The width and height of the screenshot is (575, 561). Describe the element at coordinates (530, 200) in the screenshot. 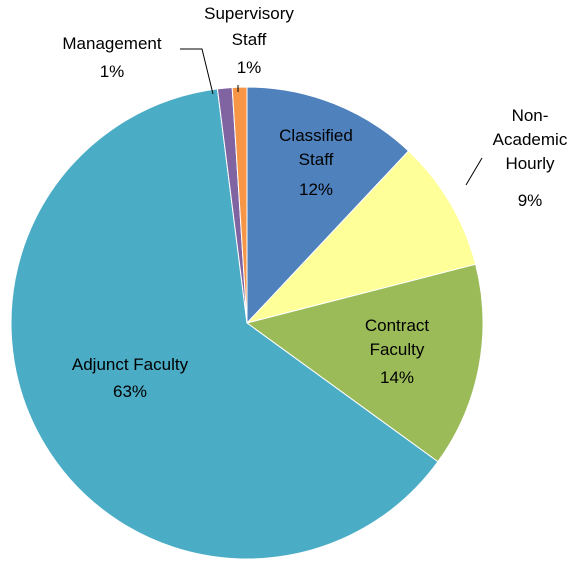

I see `slice-value-label: 9%` at that location.